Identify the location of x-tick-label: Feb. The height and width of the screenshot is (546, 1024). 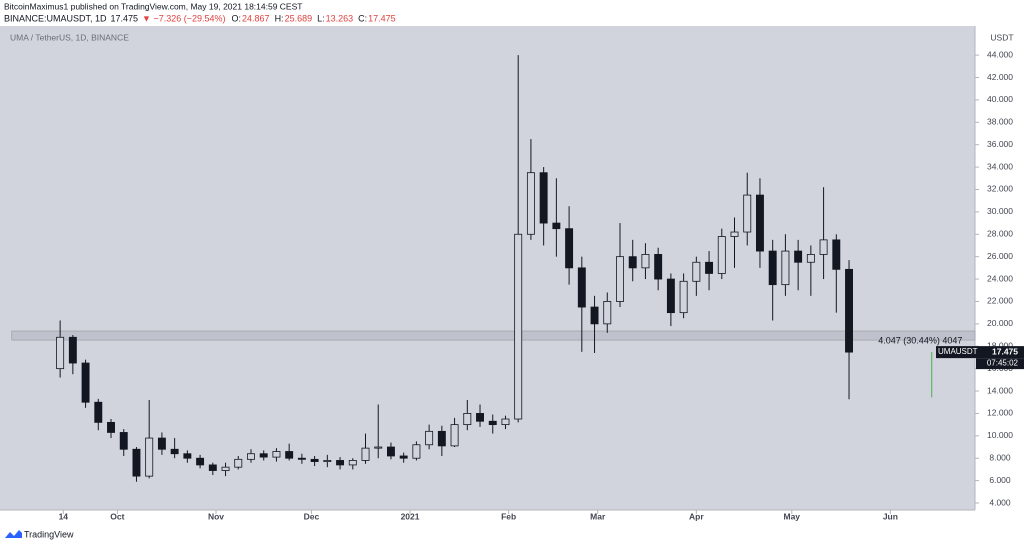
(508, 516).